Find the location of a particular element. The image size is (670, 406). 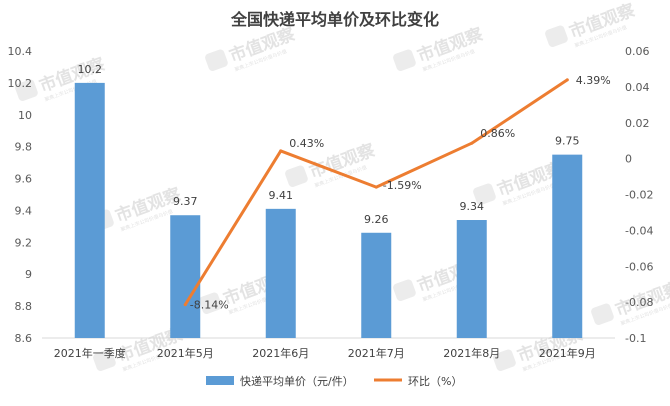

y-left-tick-label: 8.6 is located at coordinates (24, 338).